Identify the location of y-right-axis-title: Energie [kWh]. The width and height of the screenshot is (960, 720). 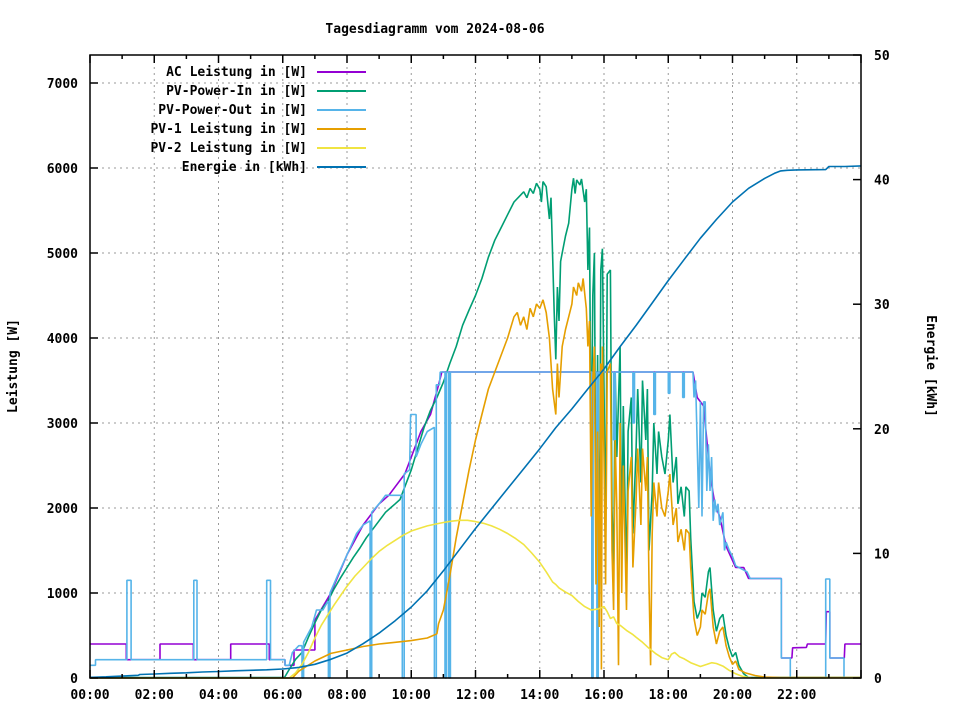
(930, 366).